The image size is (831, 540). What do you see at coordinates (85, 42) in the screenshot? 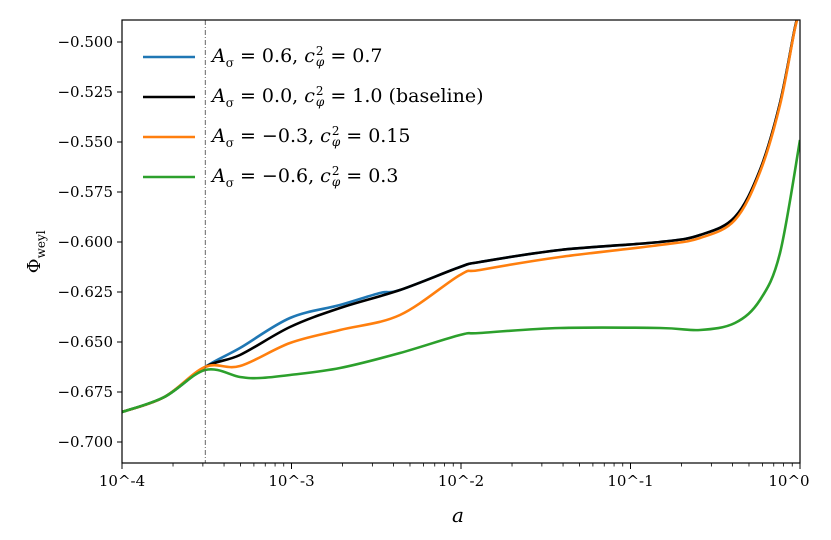
I see `y-tick-label: −0.500` at bounding box center [85, 42].